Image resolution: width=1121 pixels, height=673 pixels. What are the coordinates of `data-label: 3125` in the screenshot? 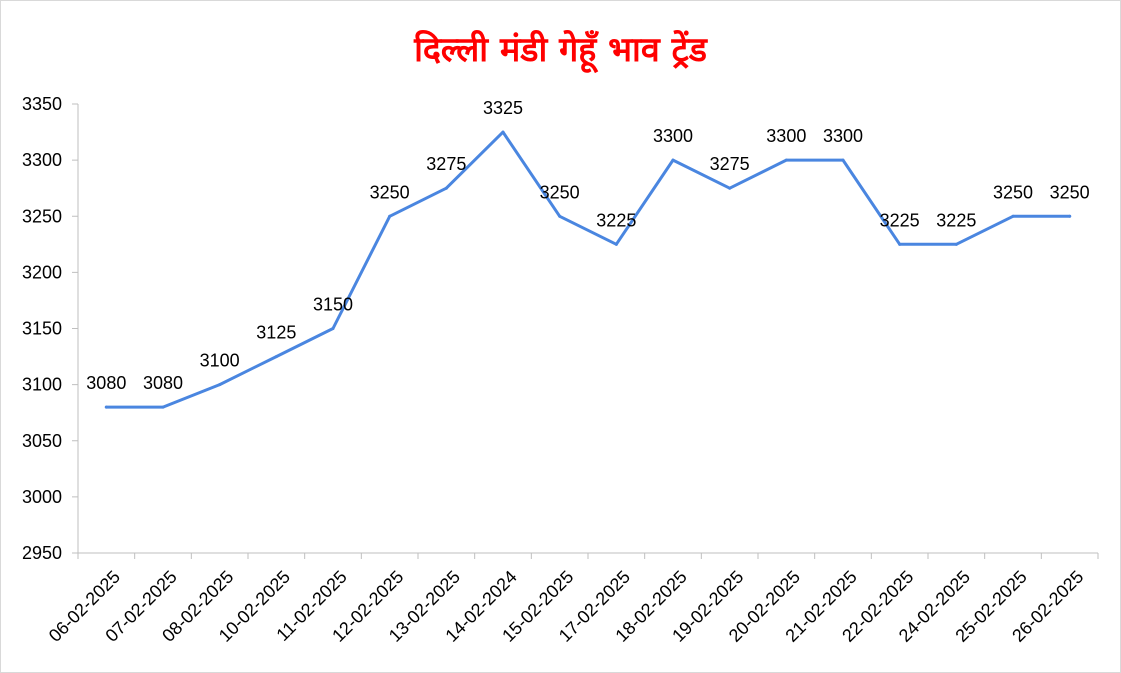 It's located at (276, 333).